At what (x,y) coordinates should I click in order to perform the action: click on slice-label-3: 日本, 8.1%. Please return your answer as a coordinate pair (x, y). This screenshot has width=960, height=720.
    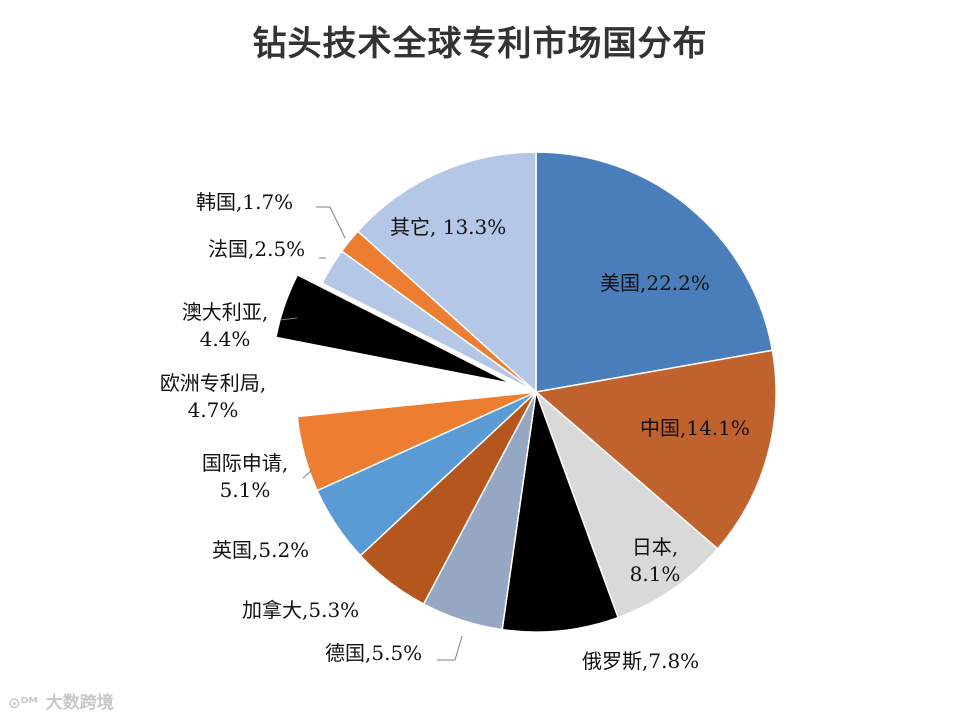
    Looking at the image, I should click on (655, 560).